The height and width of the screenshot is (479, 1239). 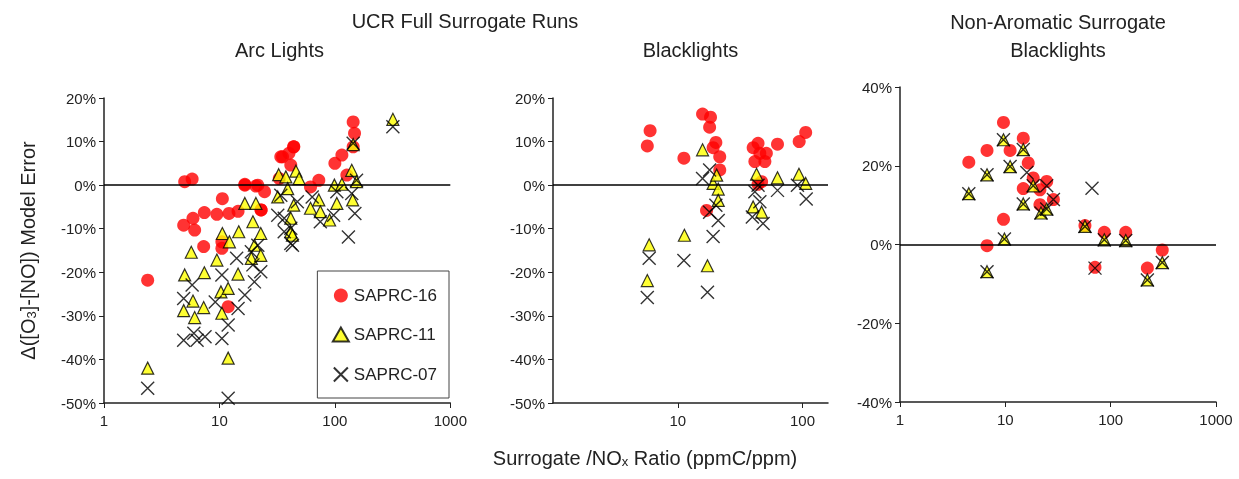 What do you see at coordinates (394, 334) in the screenshot?
I see `legend-label: SAPRC-11` at bounding box center [394, 334].